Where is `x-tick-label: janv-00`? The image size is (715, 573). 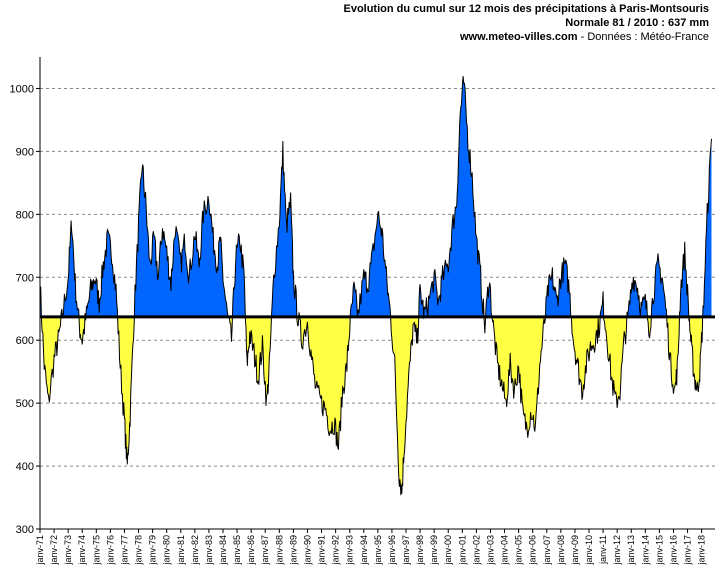 x-tick-label: janv-00 is located at coordinates (448, 550).